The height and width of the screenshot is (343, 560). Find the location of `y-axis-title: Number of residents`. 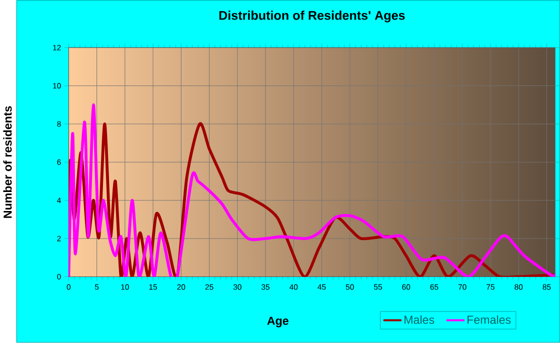

y-axis-title: Number of residents is located at coordinates (7, 162).